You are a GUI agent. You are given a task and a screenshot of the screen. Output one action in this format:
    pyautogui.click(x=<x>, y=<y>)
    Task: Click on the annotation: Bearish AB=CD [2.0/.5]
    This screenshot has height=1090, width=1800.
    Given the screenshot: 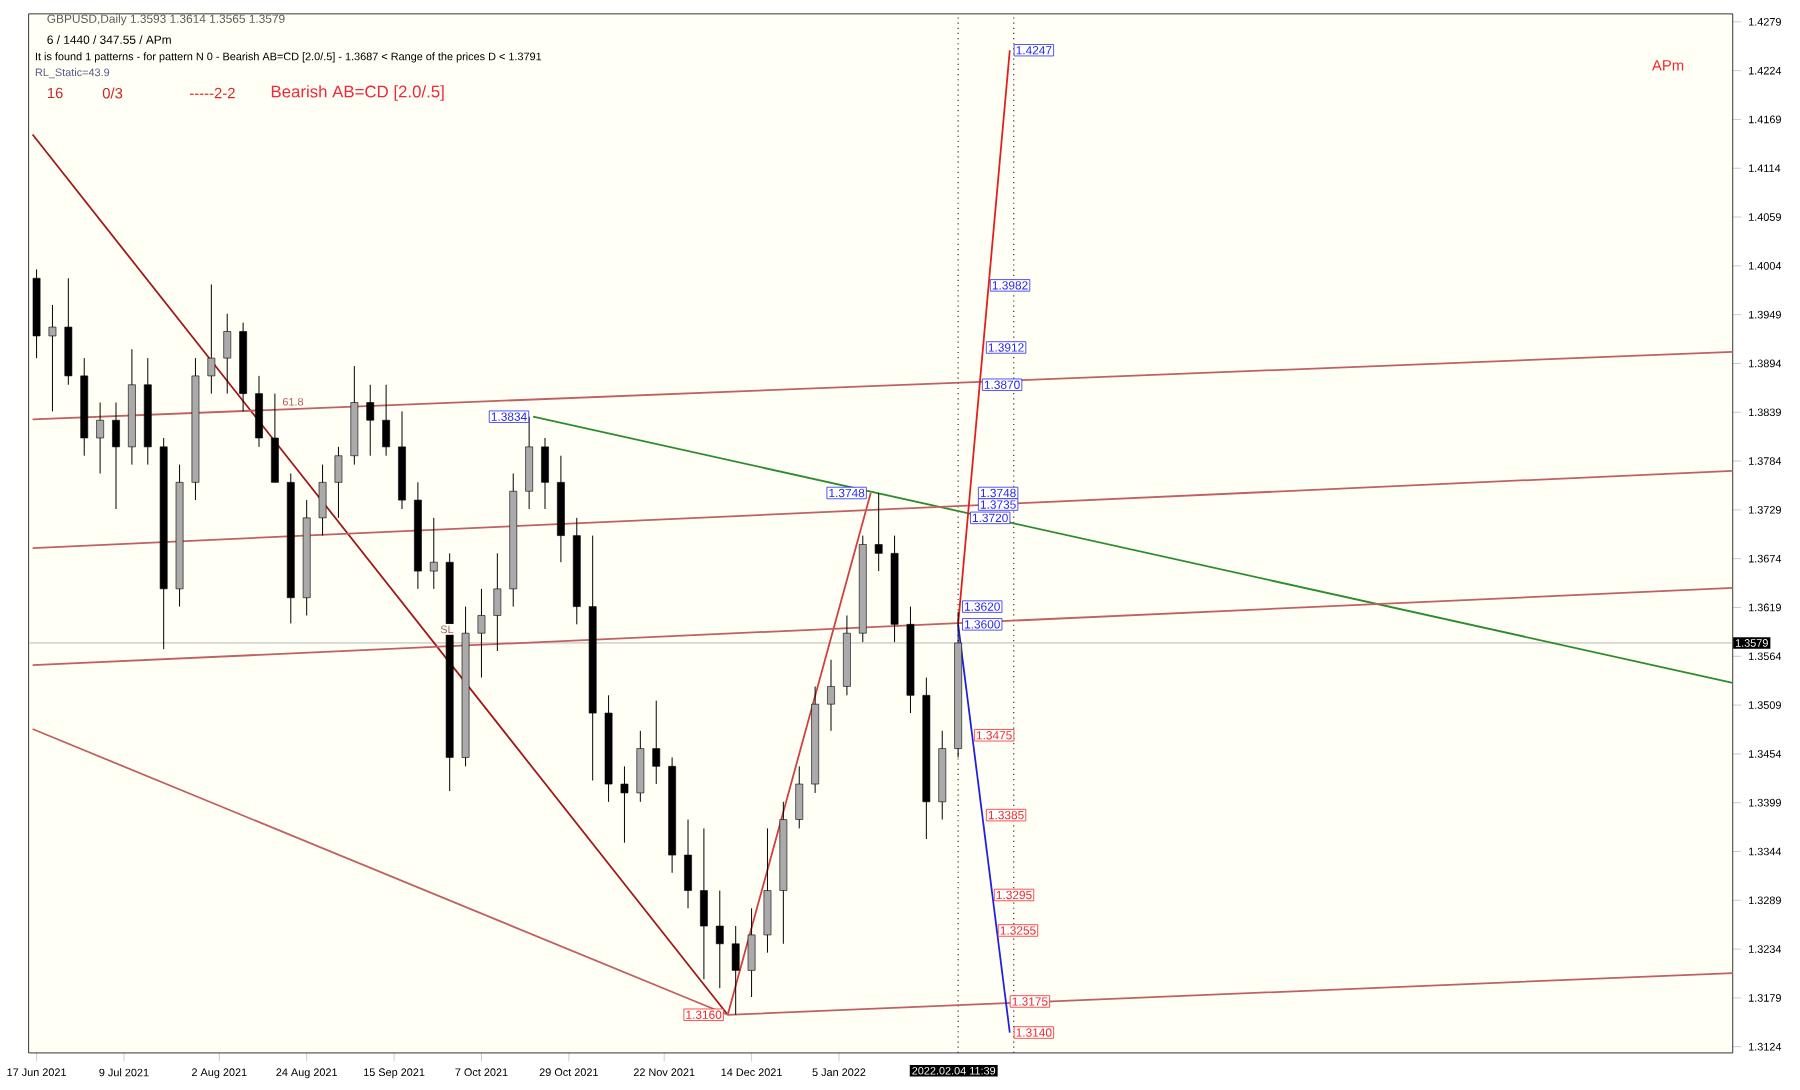 What is the action you would take?
    pyautogui.click(x=357, y=92)
    